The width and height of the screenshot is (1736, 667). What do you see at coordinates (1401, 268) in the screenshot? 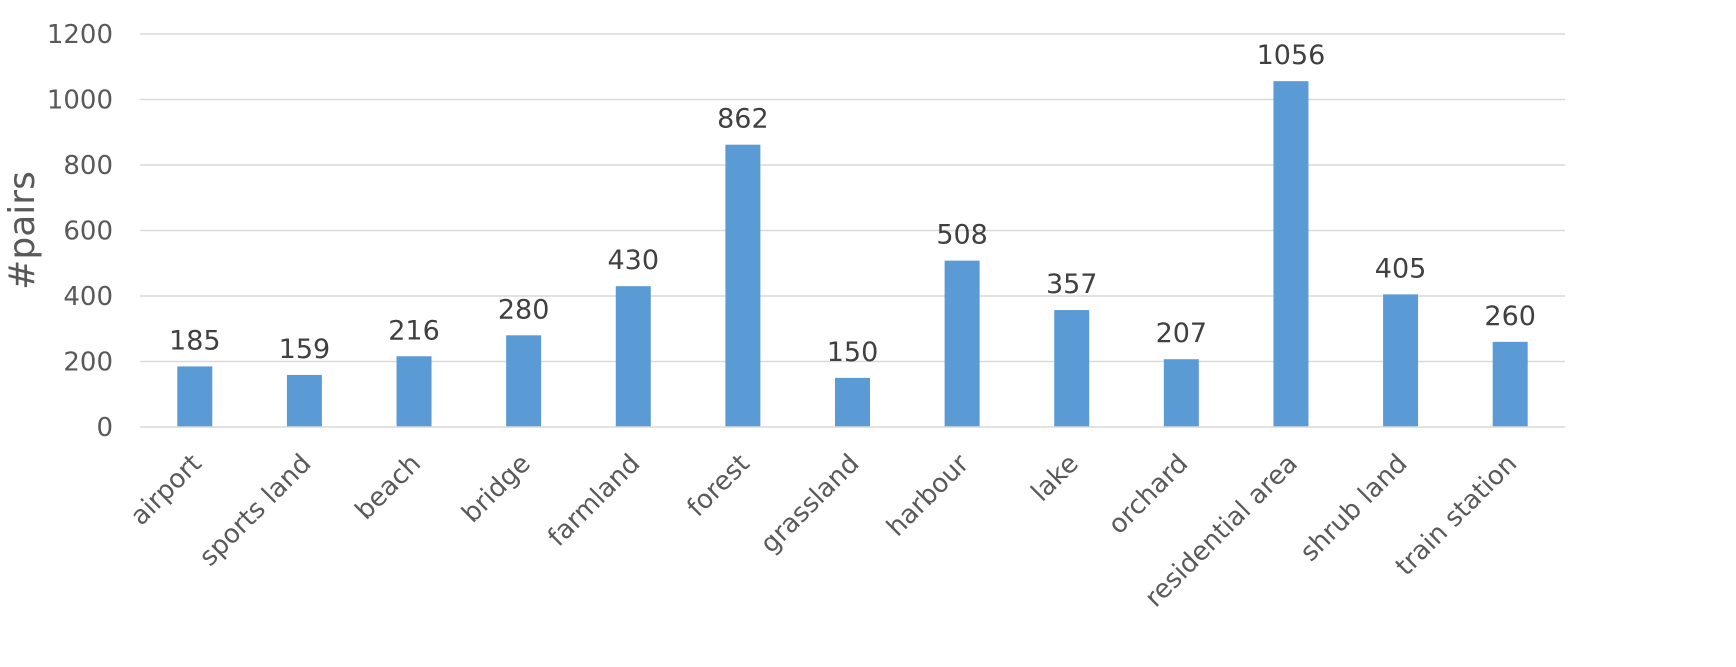
I see `data-label: 405` at bounding box center [1401, 268].